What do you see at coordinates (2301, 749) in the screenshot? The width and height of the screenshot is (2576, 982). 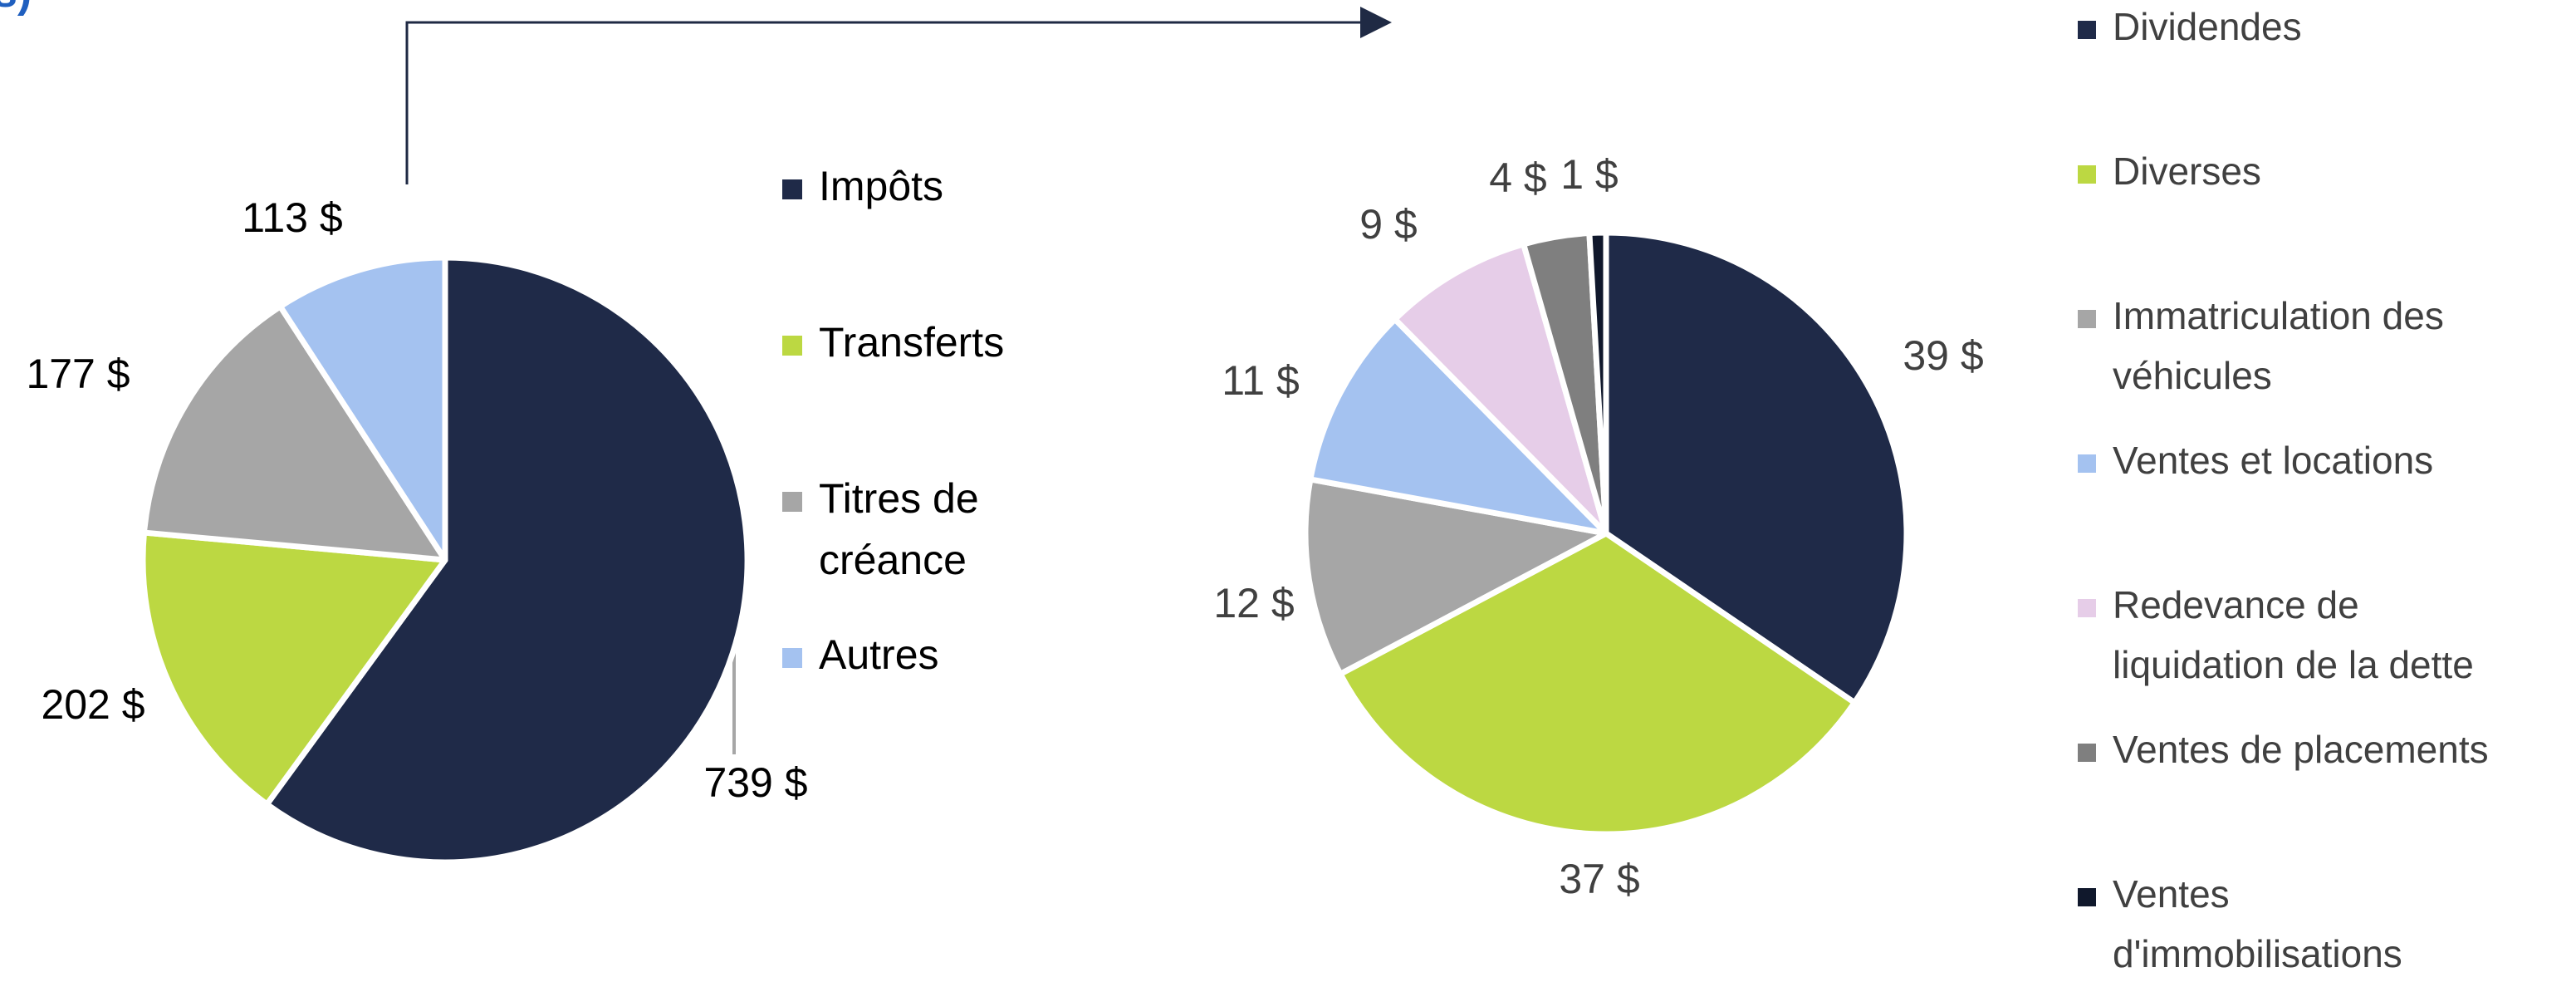 I see `pie2-legend-label-ventes-de-placements: Ventes de placements` at bounding box center [2301, 749].